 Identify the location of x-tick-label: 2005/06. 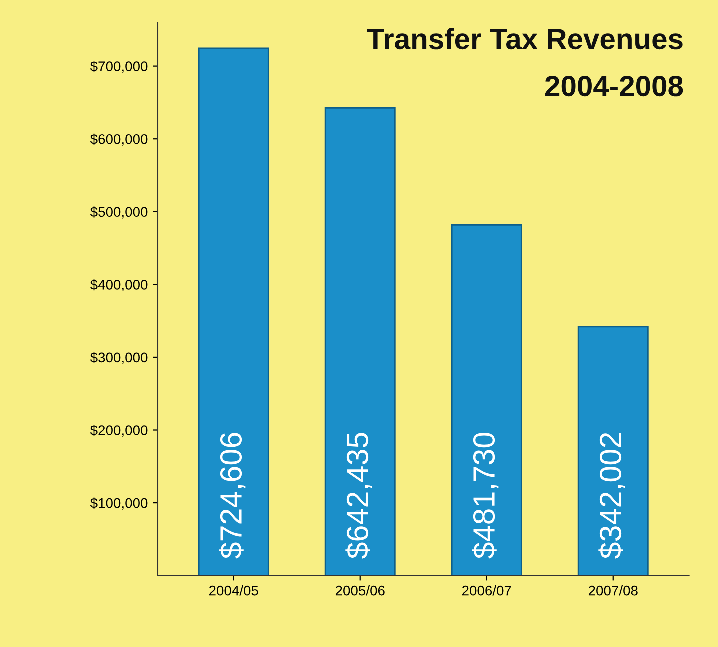
(360, 591).